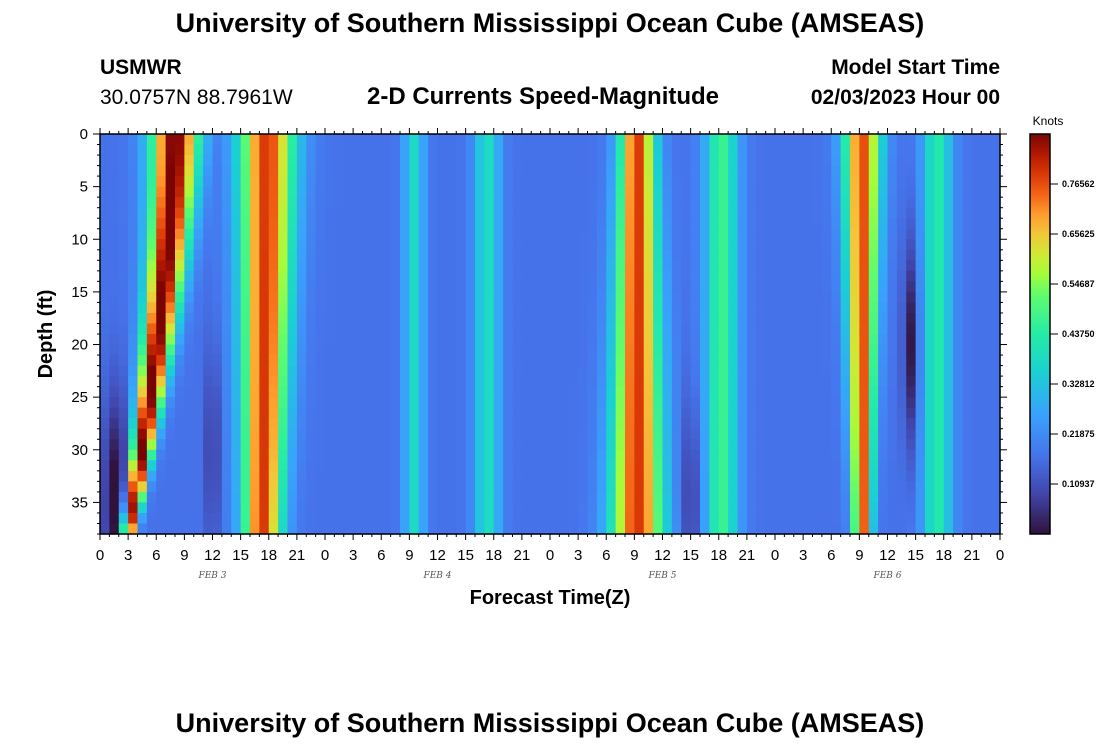  What do you see at coordinates (522, 555) in the screenshot?
I see `x-tick-label: 21` at bounding box center [522, 555].